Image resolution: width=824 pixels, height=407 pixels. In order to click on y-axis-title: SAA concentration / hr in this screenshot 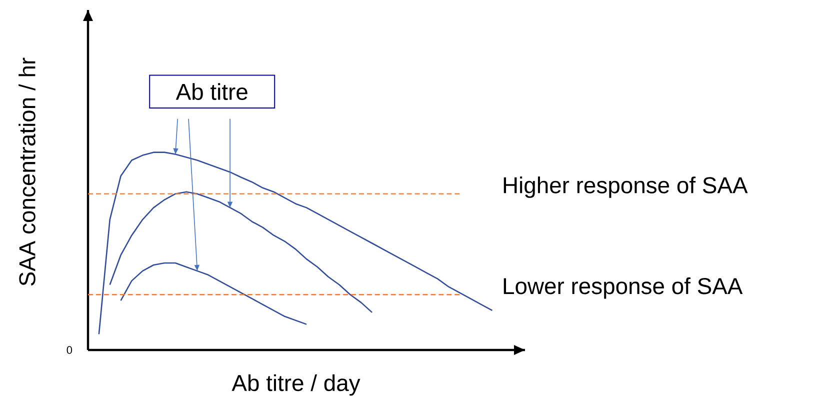, I will do `click(27, 172)`.